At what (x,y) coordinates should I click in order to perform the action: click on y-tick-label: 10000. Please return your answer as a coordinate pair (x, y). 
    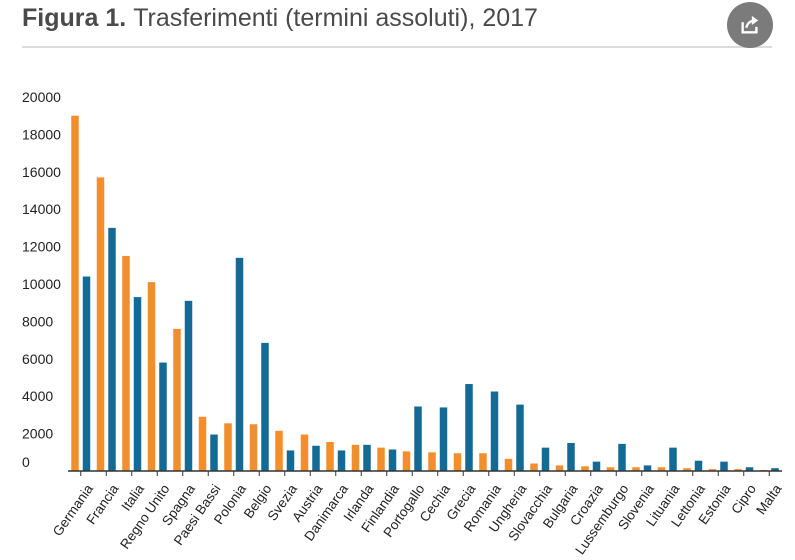
    Looking at the image, I should click on (41, 284).